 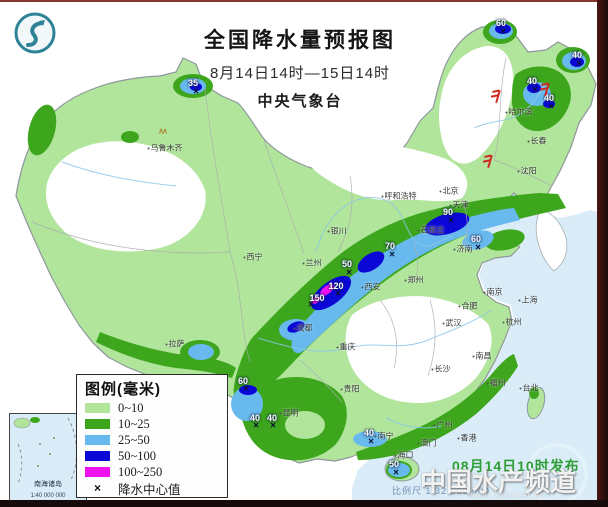 I want to click on frame-top-edge, so click(x=304, y=1).